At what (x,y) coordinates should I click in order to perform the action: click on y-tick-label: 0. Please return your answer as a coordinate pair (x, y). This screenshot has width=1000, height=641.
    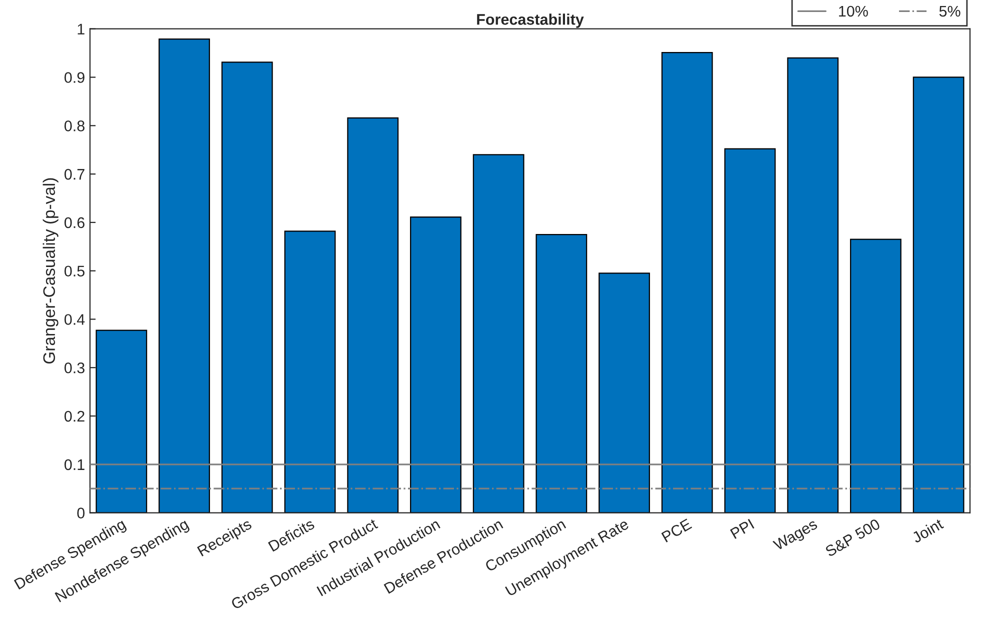
    Looking at the image, I should click on (81, 513).